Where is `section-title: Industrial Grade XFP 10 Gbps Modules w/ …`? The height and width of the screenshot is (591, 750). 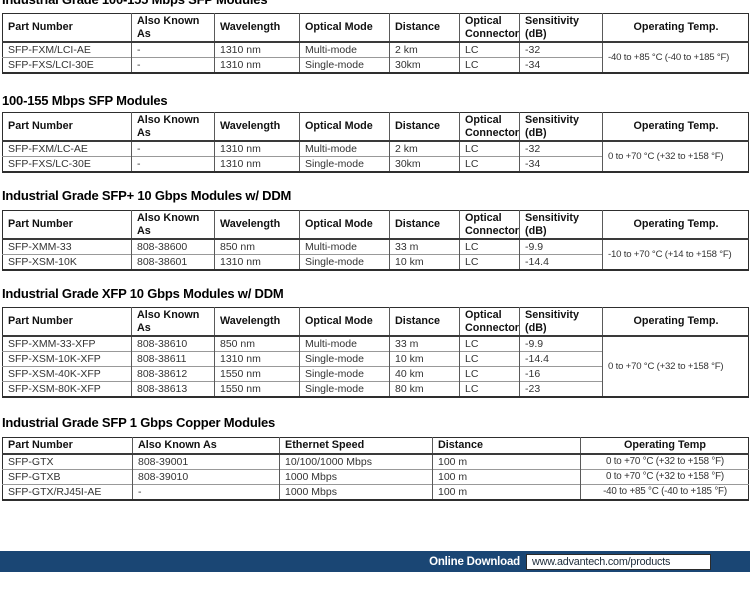
section-title: Industrial Grade XFP 10 Gbps Modules w/ … is located at coordinates (143, 293).